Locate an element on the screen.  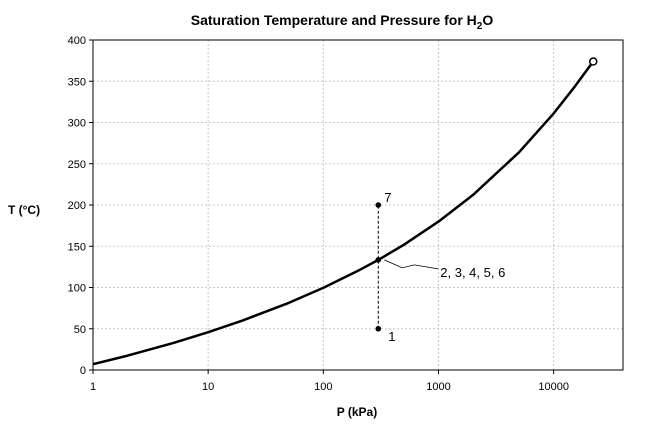
y-tick-label: 200 is located at coordinates (77, 206).